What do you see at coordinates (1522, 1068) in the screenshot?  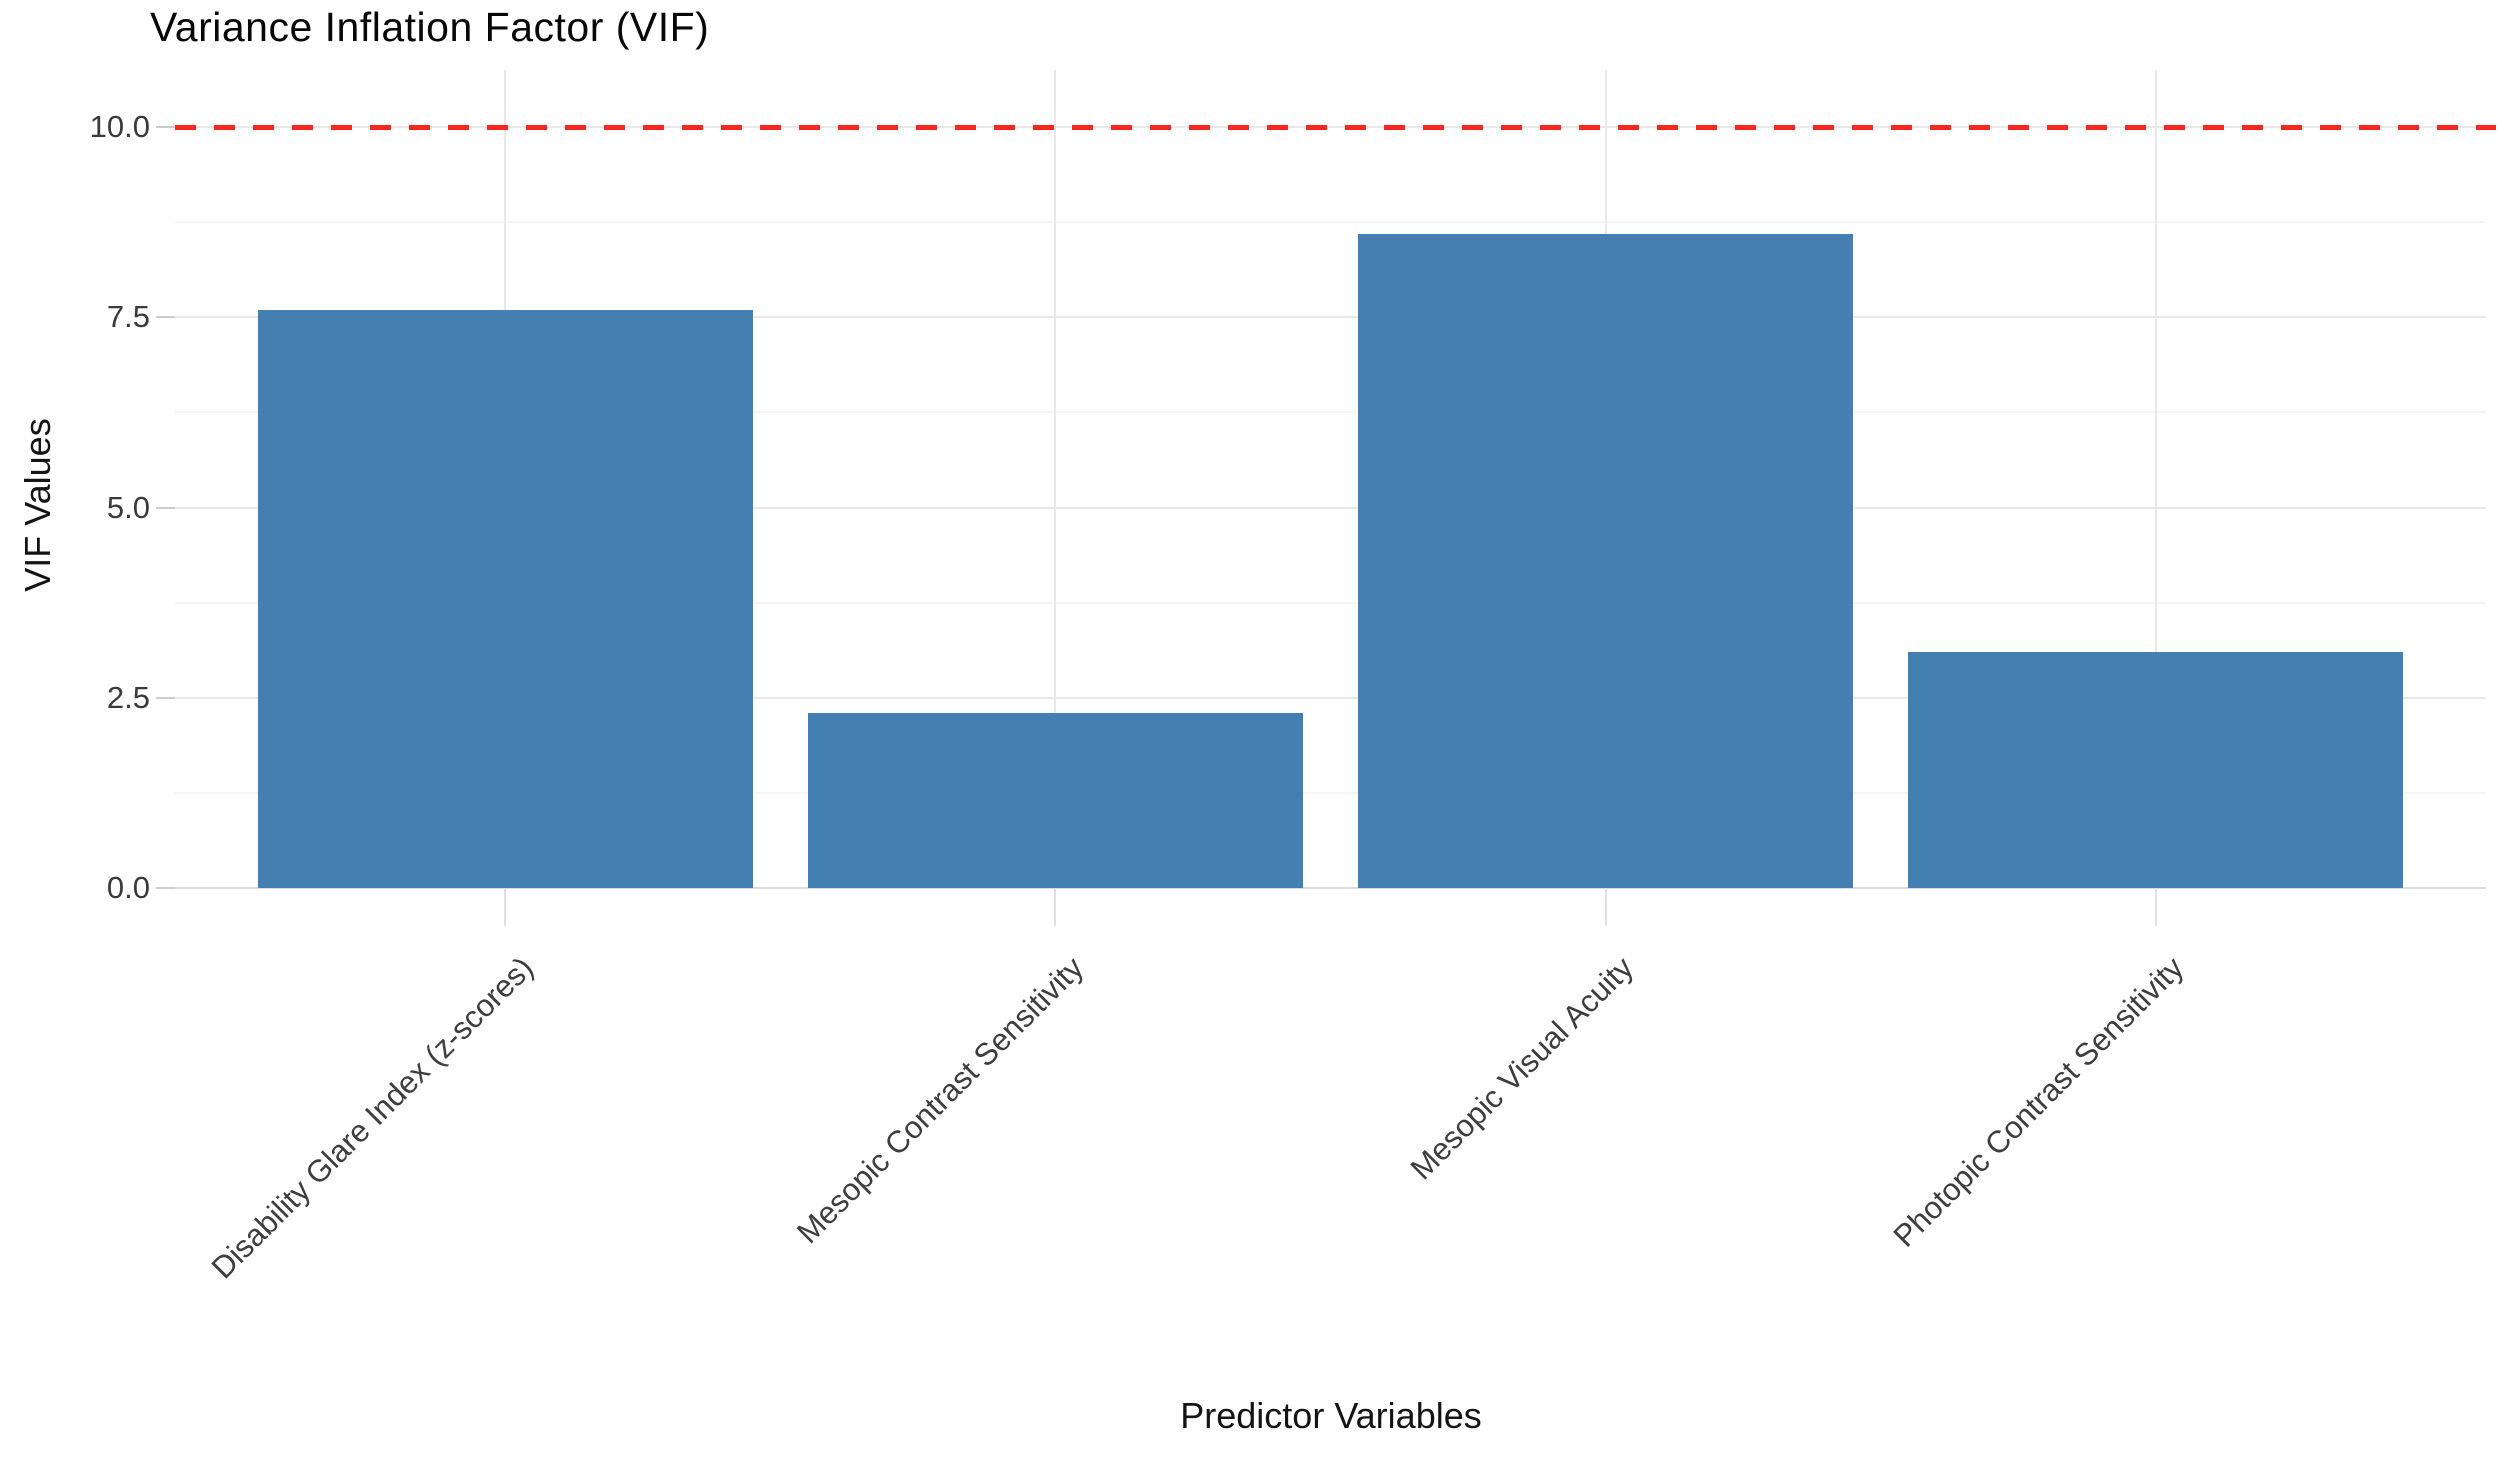 I see `x-tick-label: Mesopic Visual Acuity` at bounding box center [1522, 1068].